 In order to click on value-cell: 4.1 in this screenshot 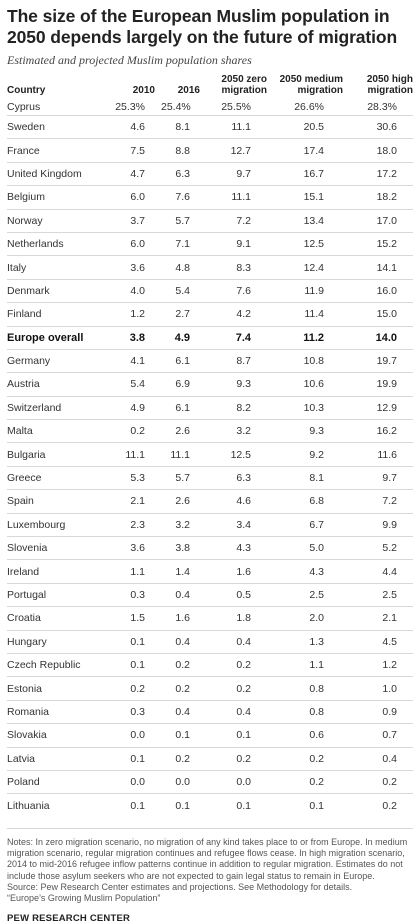, I will do `click(136, 360)`.